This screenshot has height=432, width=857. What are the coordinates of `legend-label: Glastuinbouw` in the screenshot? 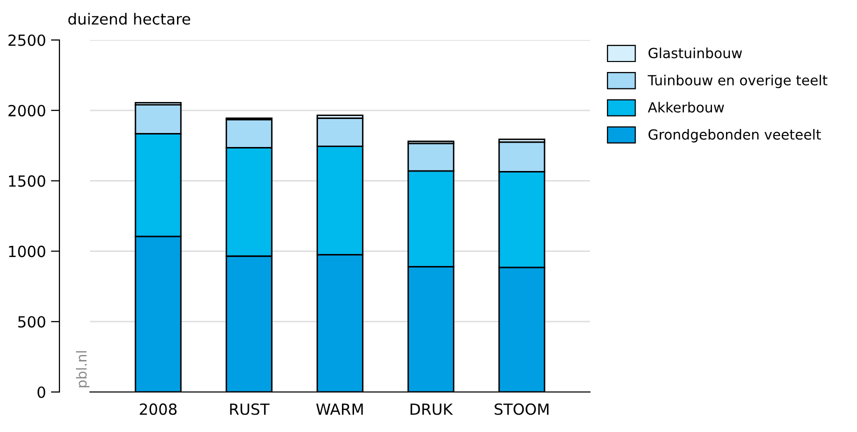 It's located at (695, 53).